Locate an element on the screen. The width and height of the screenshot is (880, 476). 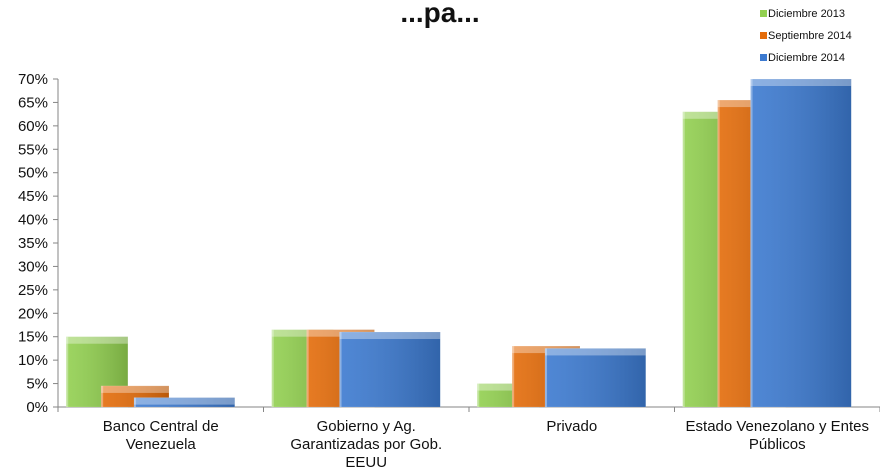
y-tick-label: 50% is located at coordinates (33, 173).